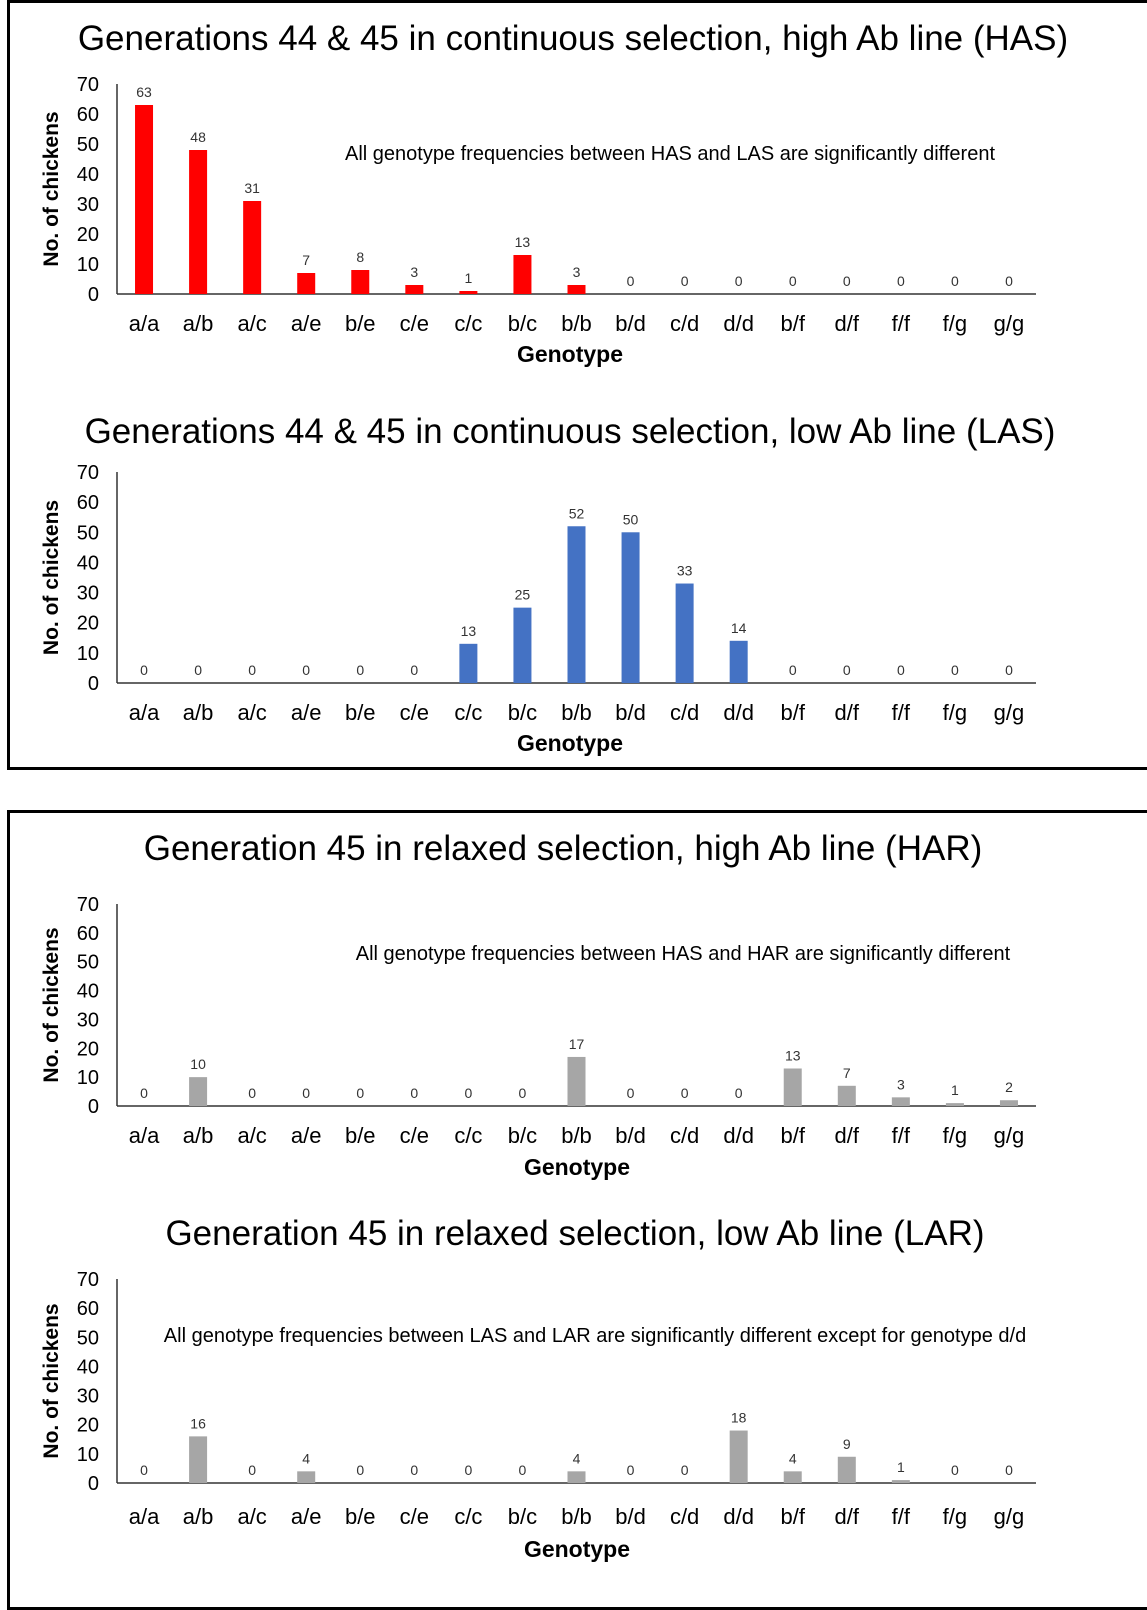  I want to click on data-label: 13, so click(469, 631).